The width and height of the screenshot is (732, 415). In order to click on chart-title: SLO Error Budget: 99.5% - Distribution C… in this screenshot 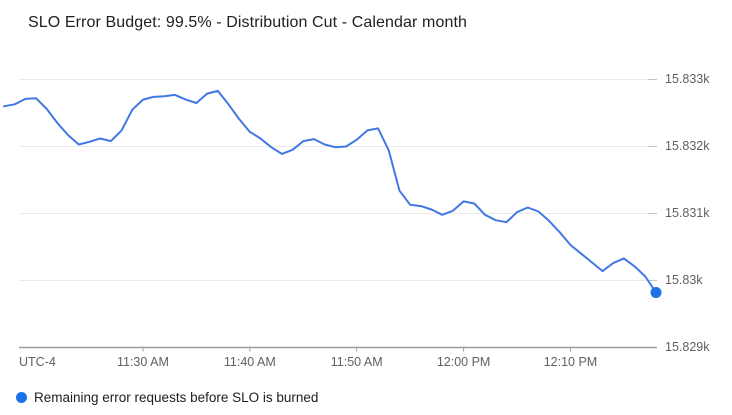, I will do `click(247, 22)`.